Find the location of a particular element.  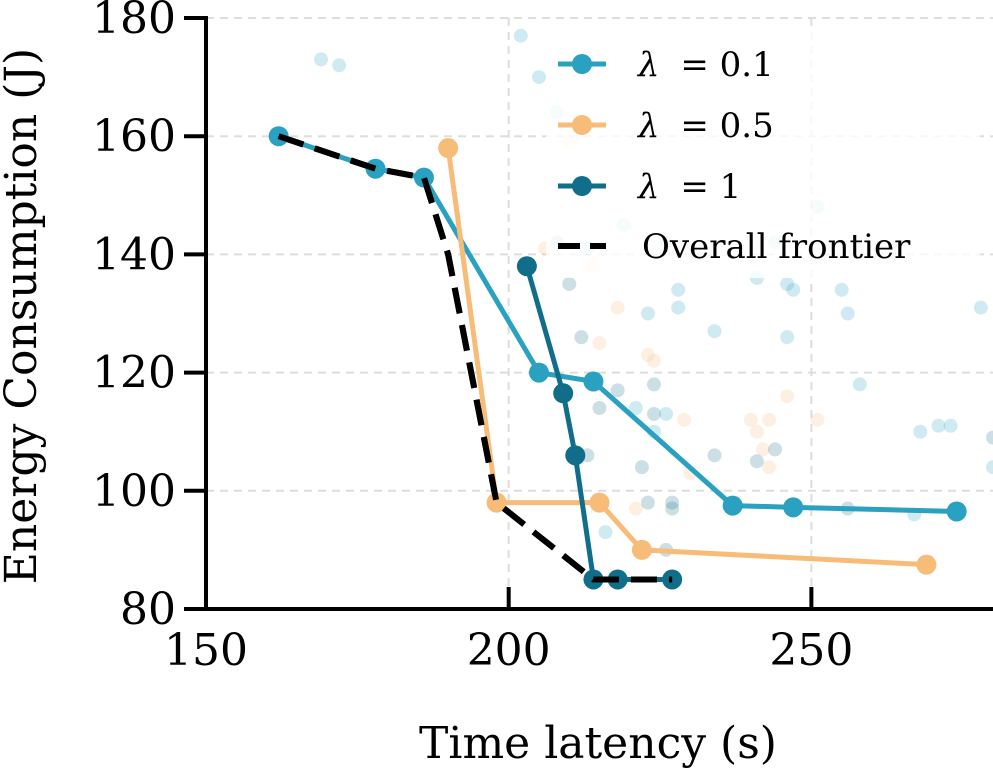

legend-entry-lambda-0-5: λ = 0.5 is located at coordinates (666, 126).